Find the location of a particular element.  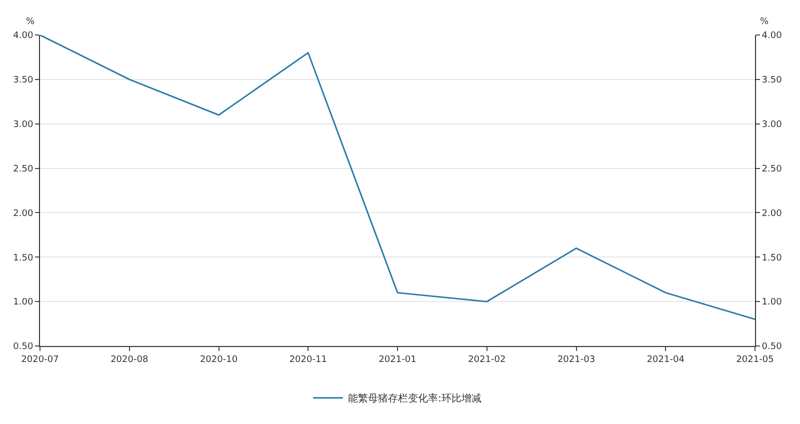

x-tick-label: 2021-01 is located at coordinates (397, 359).